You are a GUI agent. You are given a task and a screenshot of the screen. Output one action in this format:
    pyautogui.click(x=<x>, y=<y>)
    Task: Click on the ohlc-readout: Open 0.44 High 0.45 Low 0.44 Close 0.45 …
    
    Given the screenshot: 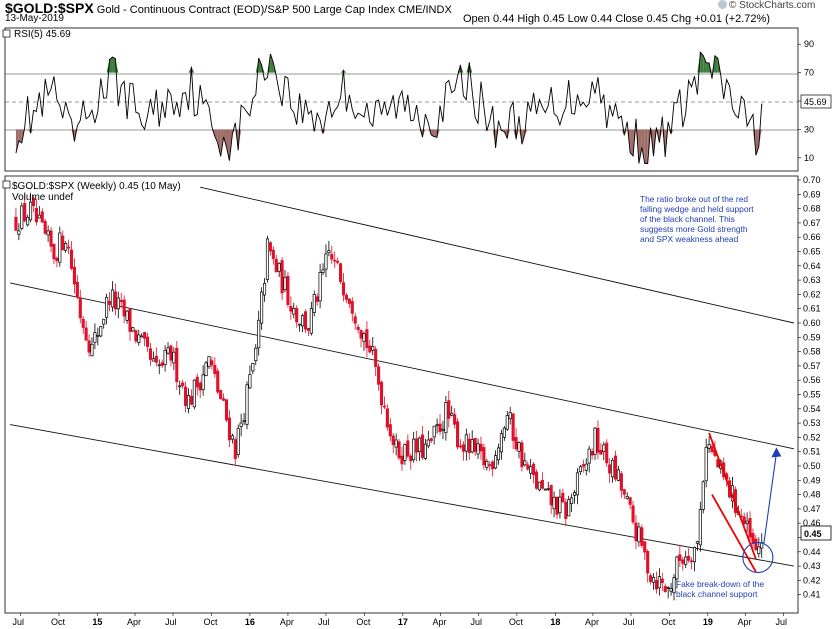 What is the action you would take?
    pyautogui.click(x=616, y=19)
    